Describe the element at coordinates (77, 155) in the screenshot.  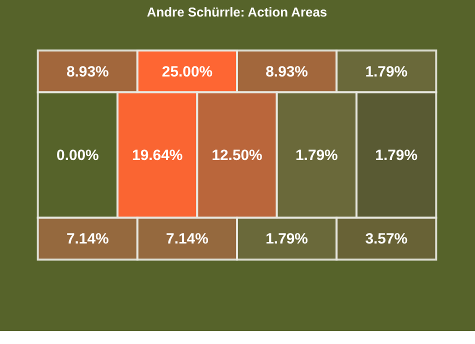
I see `data-label: 0.00%` at that location.